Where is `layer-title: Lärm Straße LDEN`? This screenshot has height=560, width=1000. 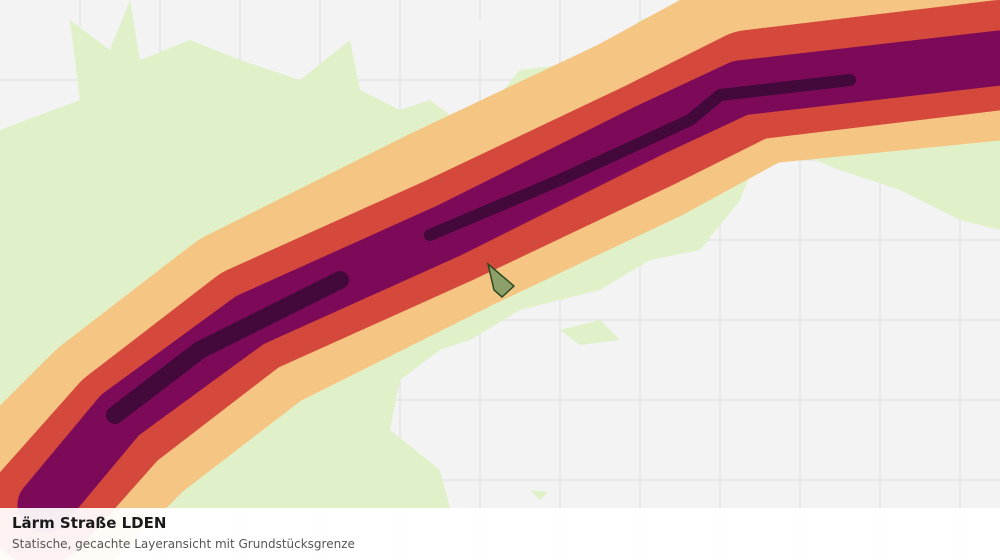
layer-title: Lärm Straße LDEN is located at coordinates (89, 523).